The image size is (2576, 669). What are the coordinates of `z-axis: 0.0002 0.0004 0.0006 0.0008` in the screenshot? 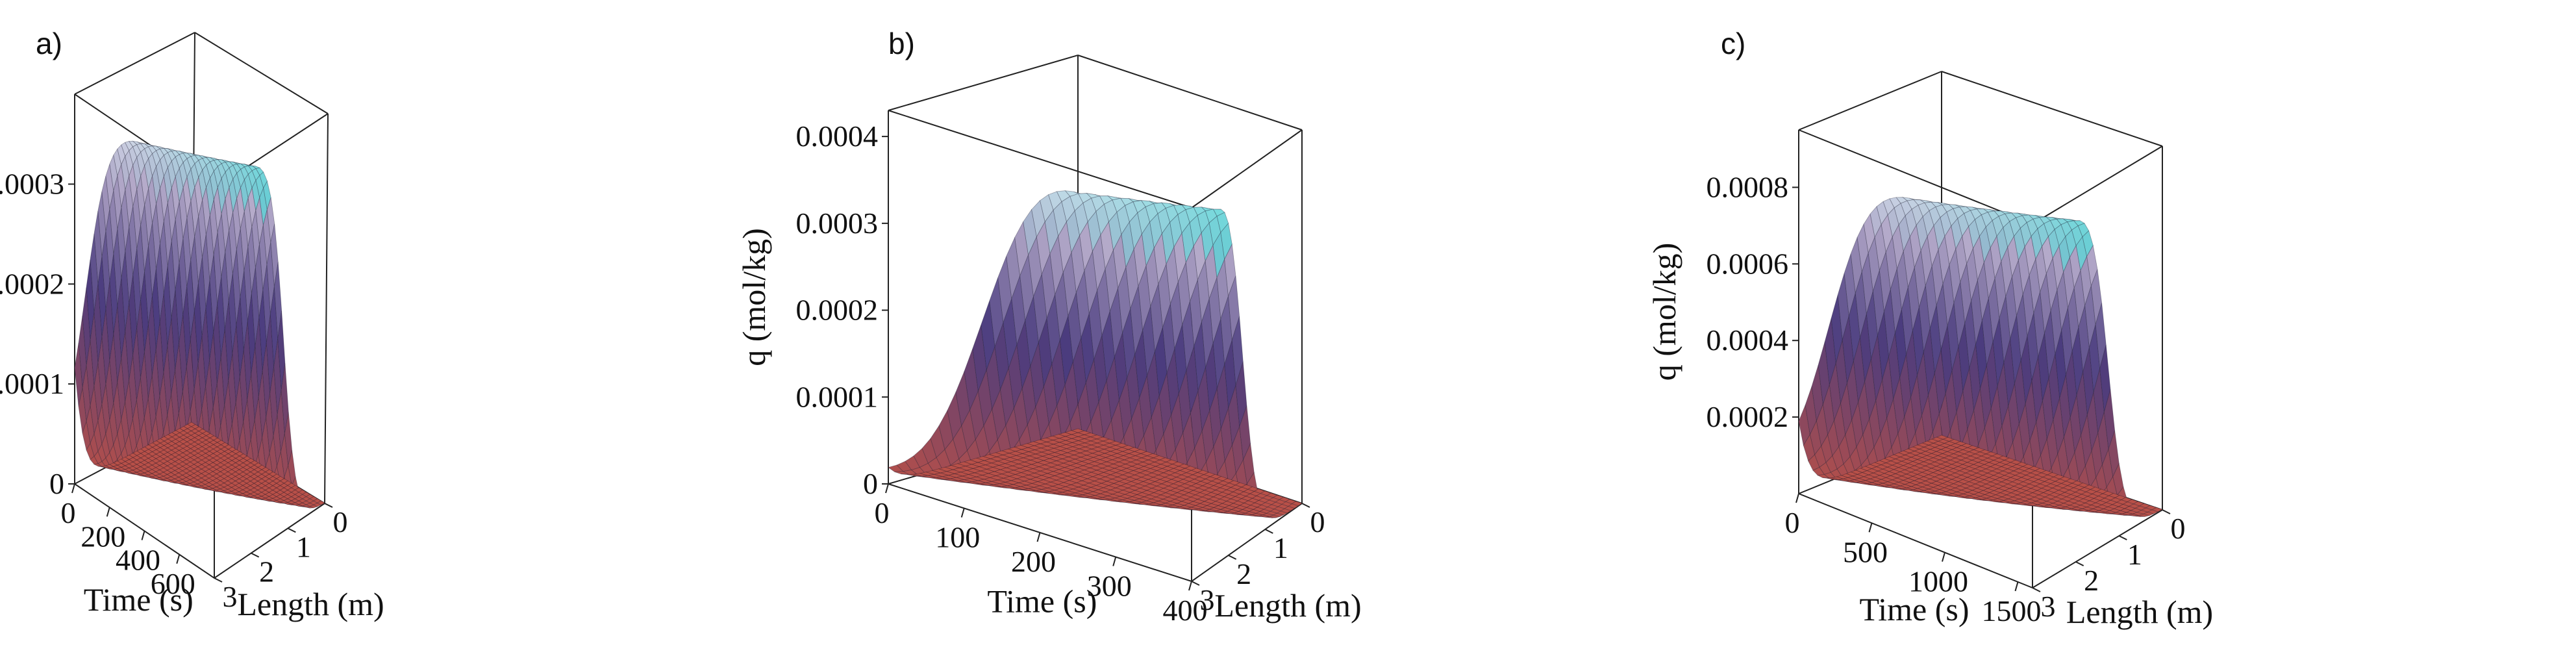 It's located at (1753, 301).